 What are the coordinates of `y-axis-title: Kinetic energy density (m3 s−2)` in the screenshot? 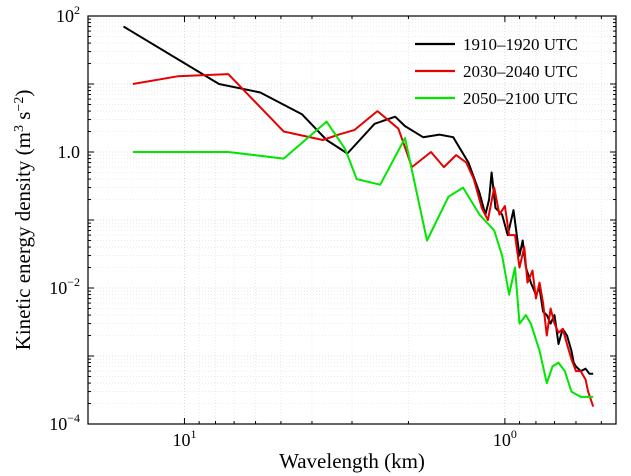 It's located at (23, 220).